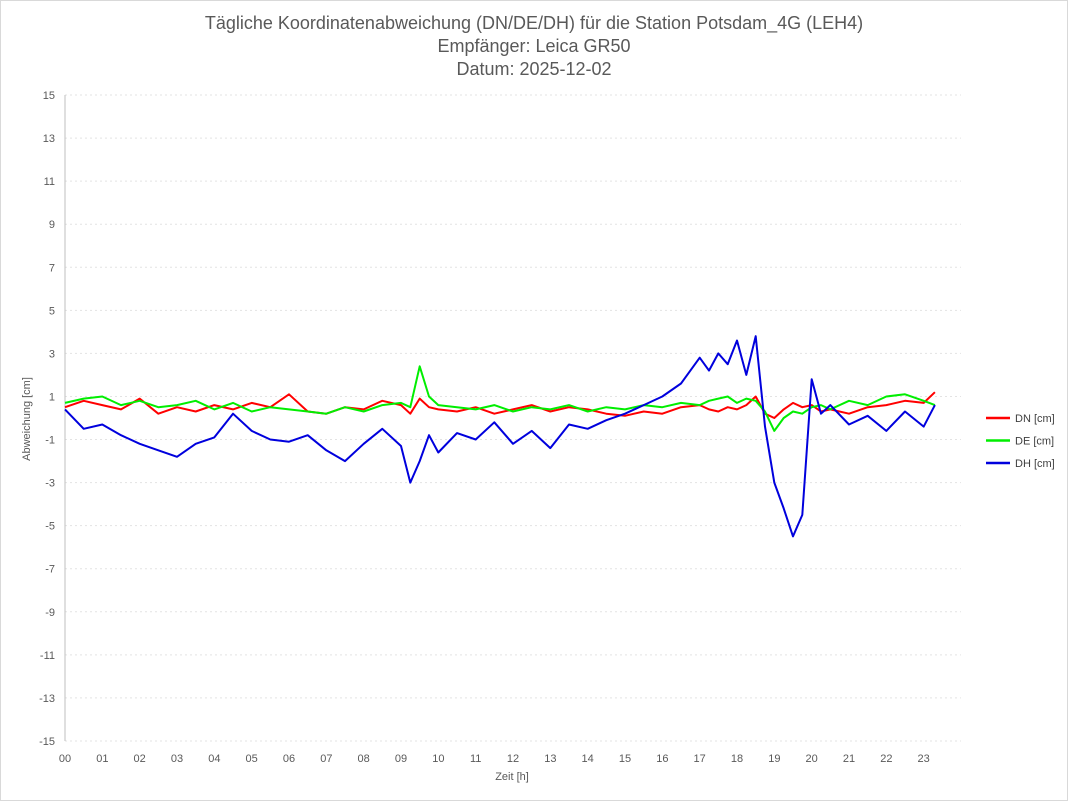 The height and width of the screenshot is (801, 1068). I want to click on y-tick-label: -5, so click(50, 527).